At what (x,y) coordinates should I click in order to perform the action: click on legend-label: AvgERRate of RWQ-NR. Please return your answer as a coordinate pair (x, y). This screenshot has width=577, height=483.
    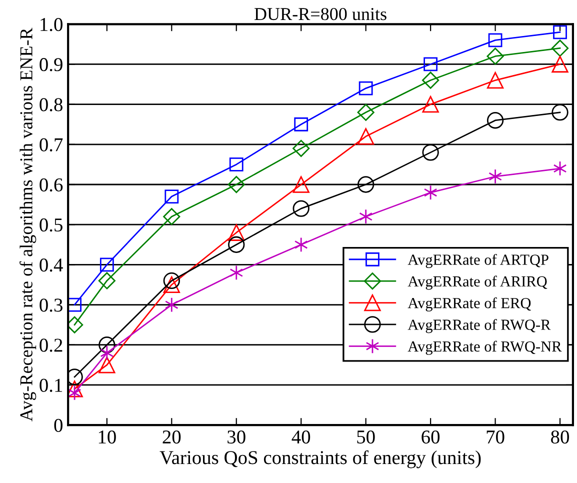
    Looking at the image, I should click on (485, 347).